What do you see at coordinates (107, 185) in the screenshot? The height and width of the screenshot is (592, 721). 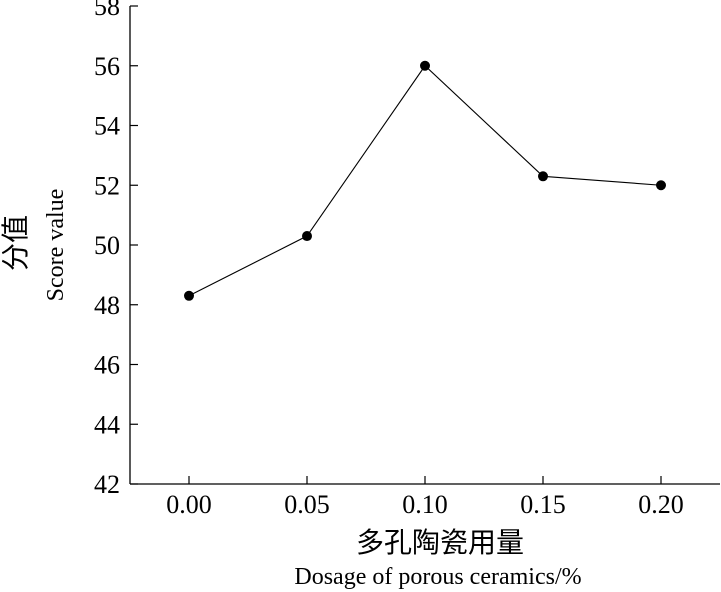 I see `y-tick-label: 52` at bounding box center [107, 185].